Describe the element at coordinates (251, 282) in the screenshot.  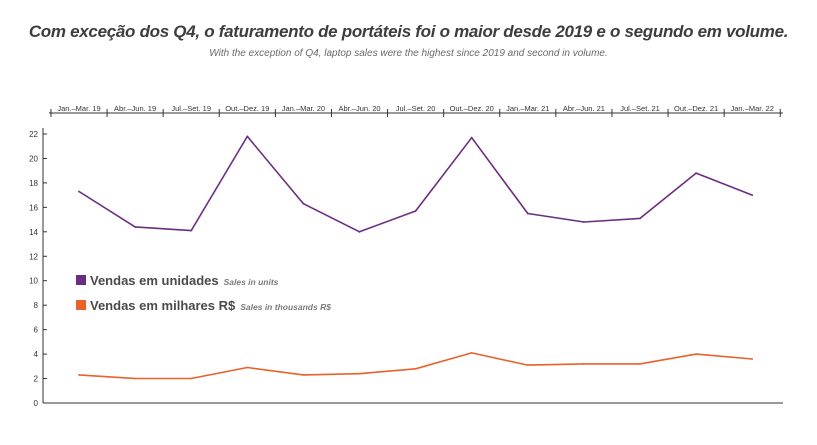
I see `legend-label-en-0: Sales in units` at that location.